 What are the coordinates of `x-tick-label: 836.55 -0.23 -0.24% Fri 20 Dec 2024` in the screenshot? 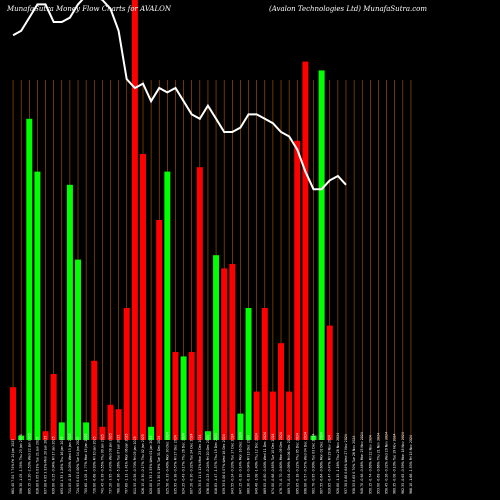 It's located at (208, 464).